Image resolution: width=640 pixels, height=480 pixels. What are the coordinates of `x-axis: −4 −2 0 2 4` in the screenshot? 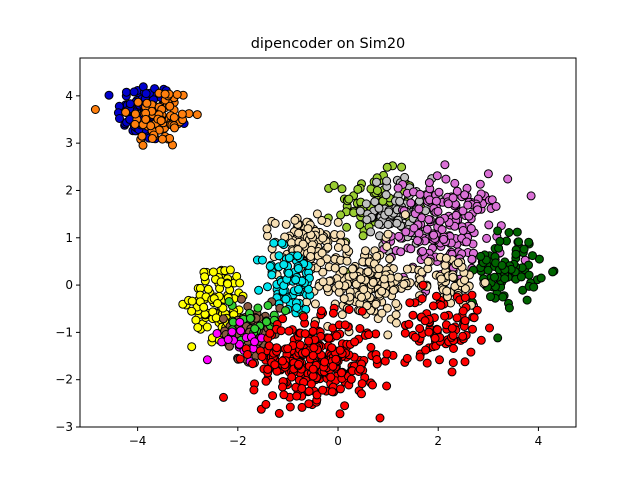 It's located at (335, 437).